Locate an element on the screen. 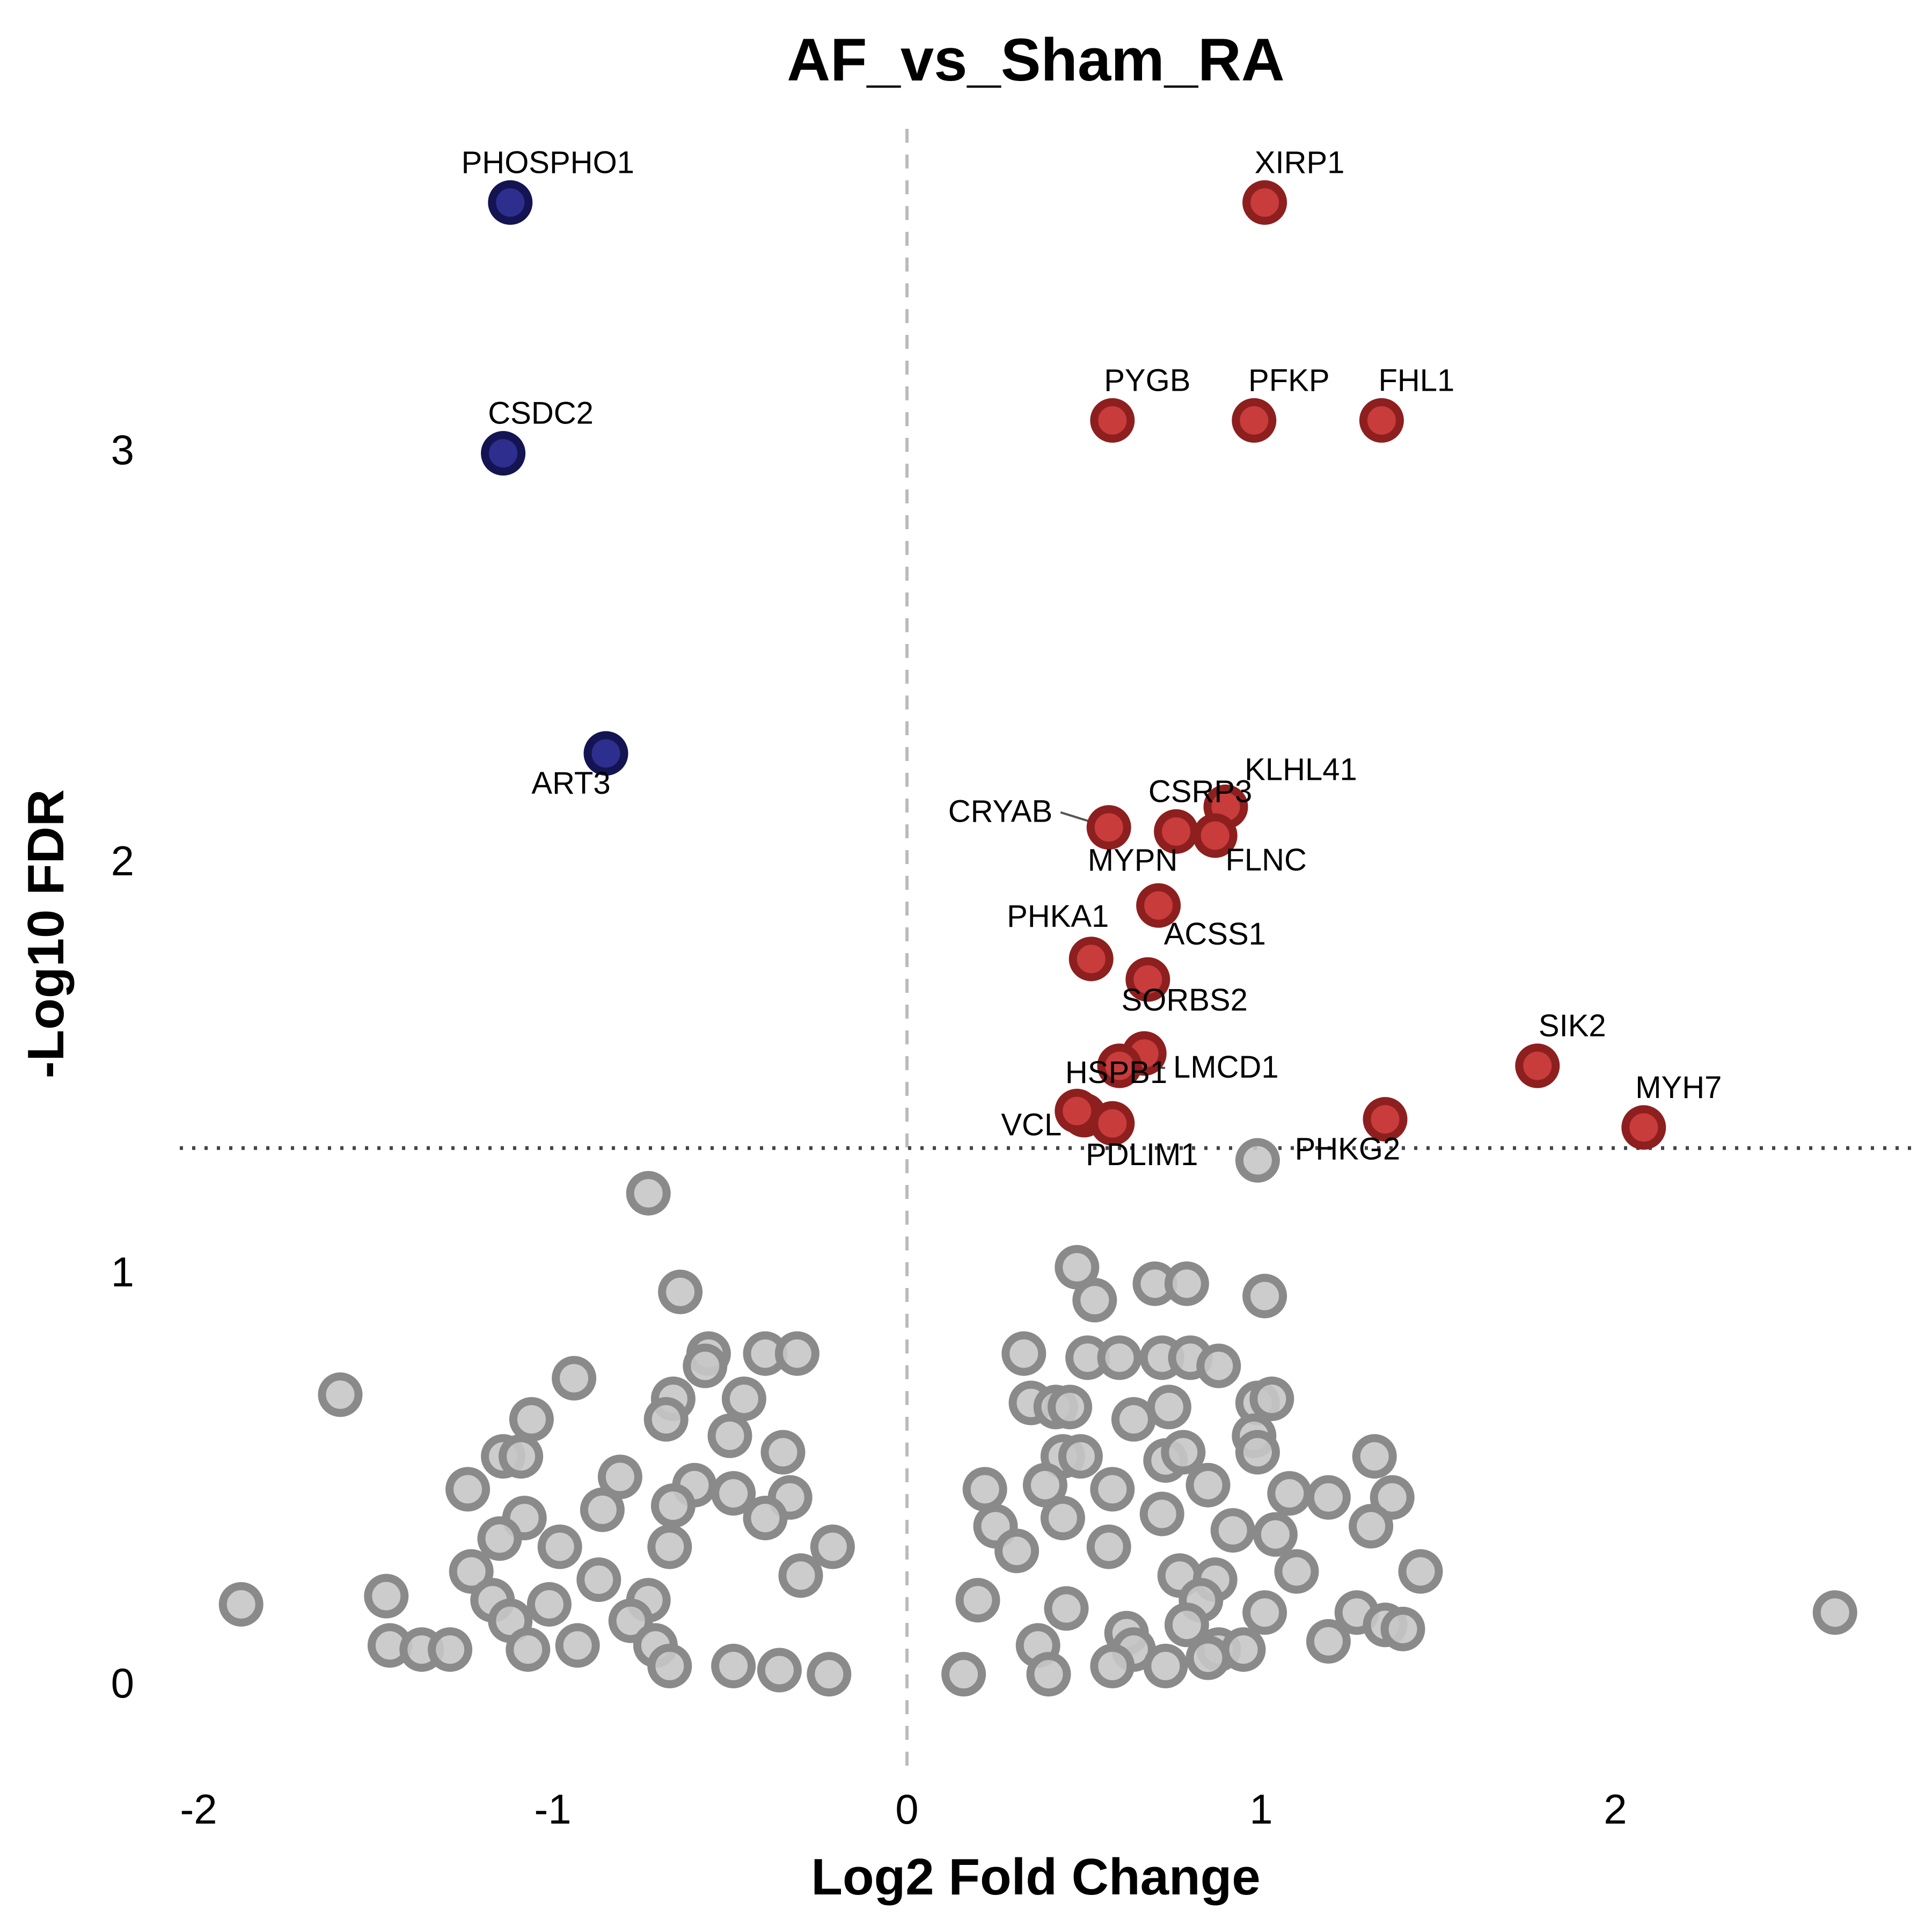 The width and height of the screenshot is (1932, 1932). x-tick-label: -2 is located at coordinates (198, 1809).